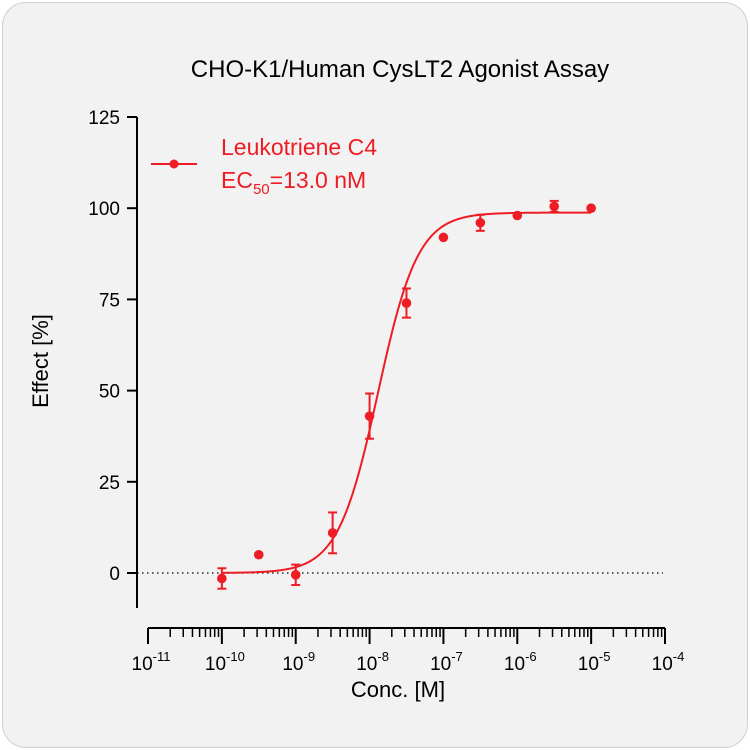 The height and width of the screenshot is (750, 750). Describe the element at coordinates (668, 662) in the screenshot. I see `x-tick-label: 10⁻⁴` at that location.